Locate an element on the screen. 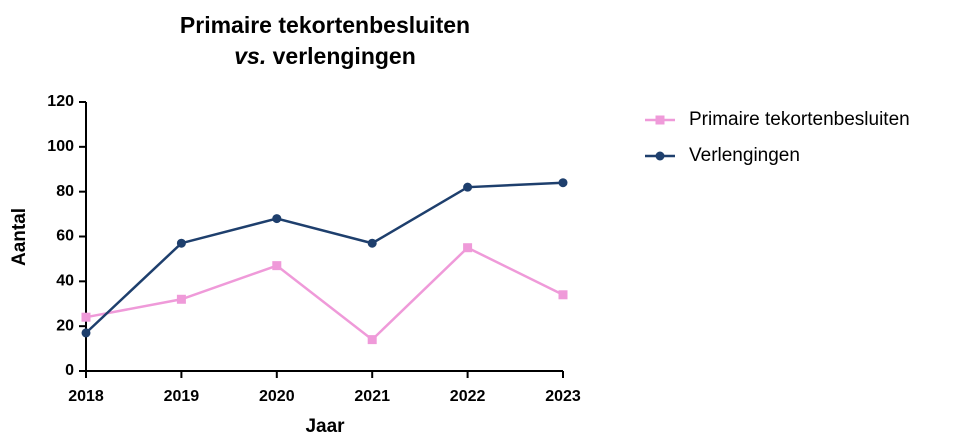 Image resolution: width=954 pixels, height=436 pixels. y-tick-label: 40 is located at coordinates (65, 281).